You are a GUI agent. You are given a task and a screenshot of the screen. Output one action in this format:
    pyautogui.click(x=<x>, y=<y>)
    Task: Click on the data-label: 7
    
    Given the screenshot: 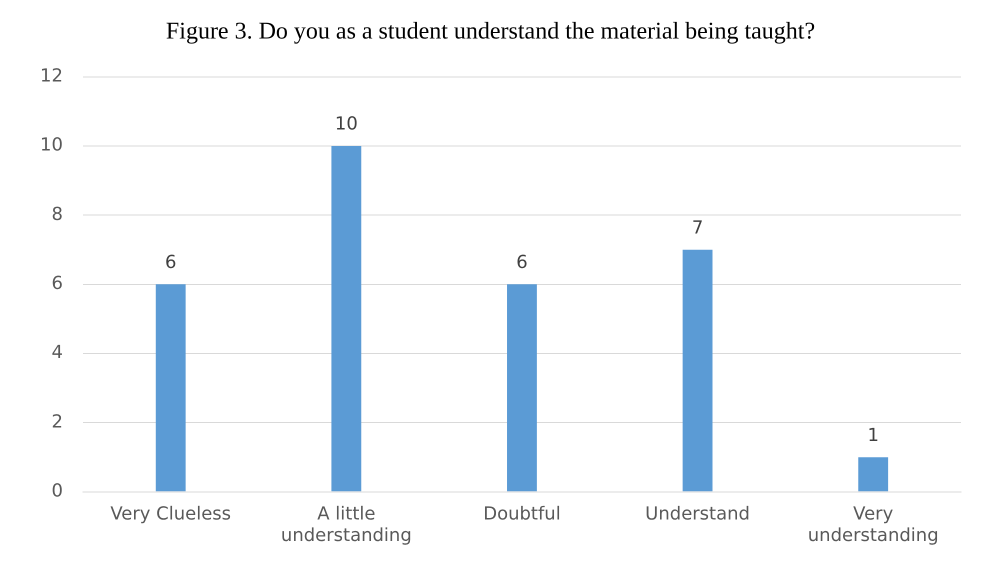 What is the action you would take?
    pyautogui.click(x=698, y=227)
    